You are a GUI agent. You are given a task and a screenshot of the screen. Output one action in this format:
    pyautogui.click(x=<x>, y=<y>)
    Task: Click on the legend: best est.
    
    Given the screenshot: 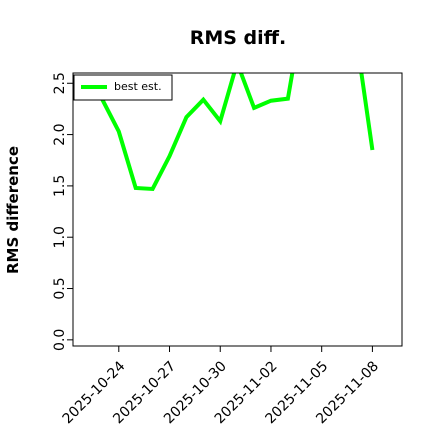 What is the action you would take?
    pyautogui.click(x=123, y=87)
    